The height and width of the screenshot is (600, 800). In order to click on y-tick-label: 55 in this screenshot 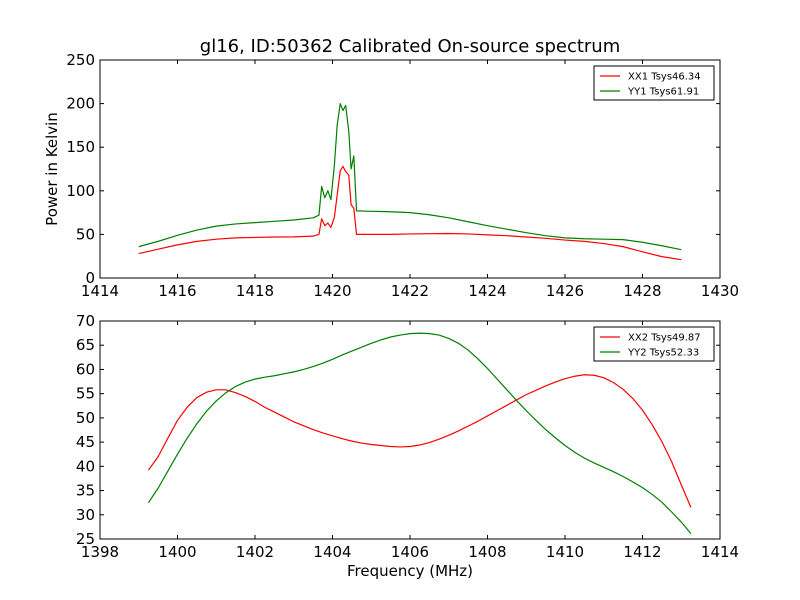, I will do `click(85, 394)`.